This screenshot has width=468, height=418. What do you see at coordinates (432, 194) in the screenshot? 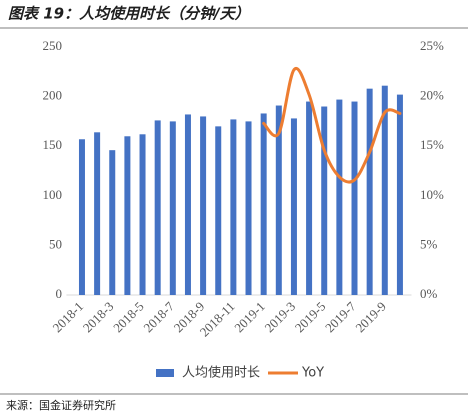
I see `y2-tick-label: 10%` at bounding box center [432, 194].